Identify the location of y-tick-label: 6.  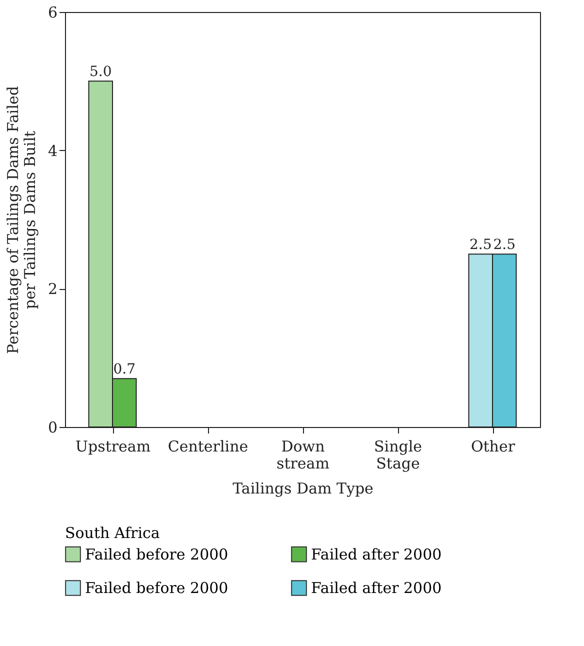
(53, 13).